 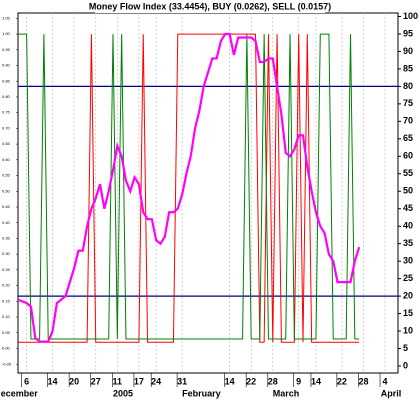 I want to click on y-tick-label: 60, so click(x=408, y=156).